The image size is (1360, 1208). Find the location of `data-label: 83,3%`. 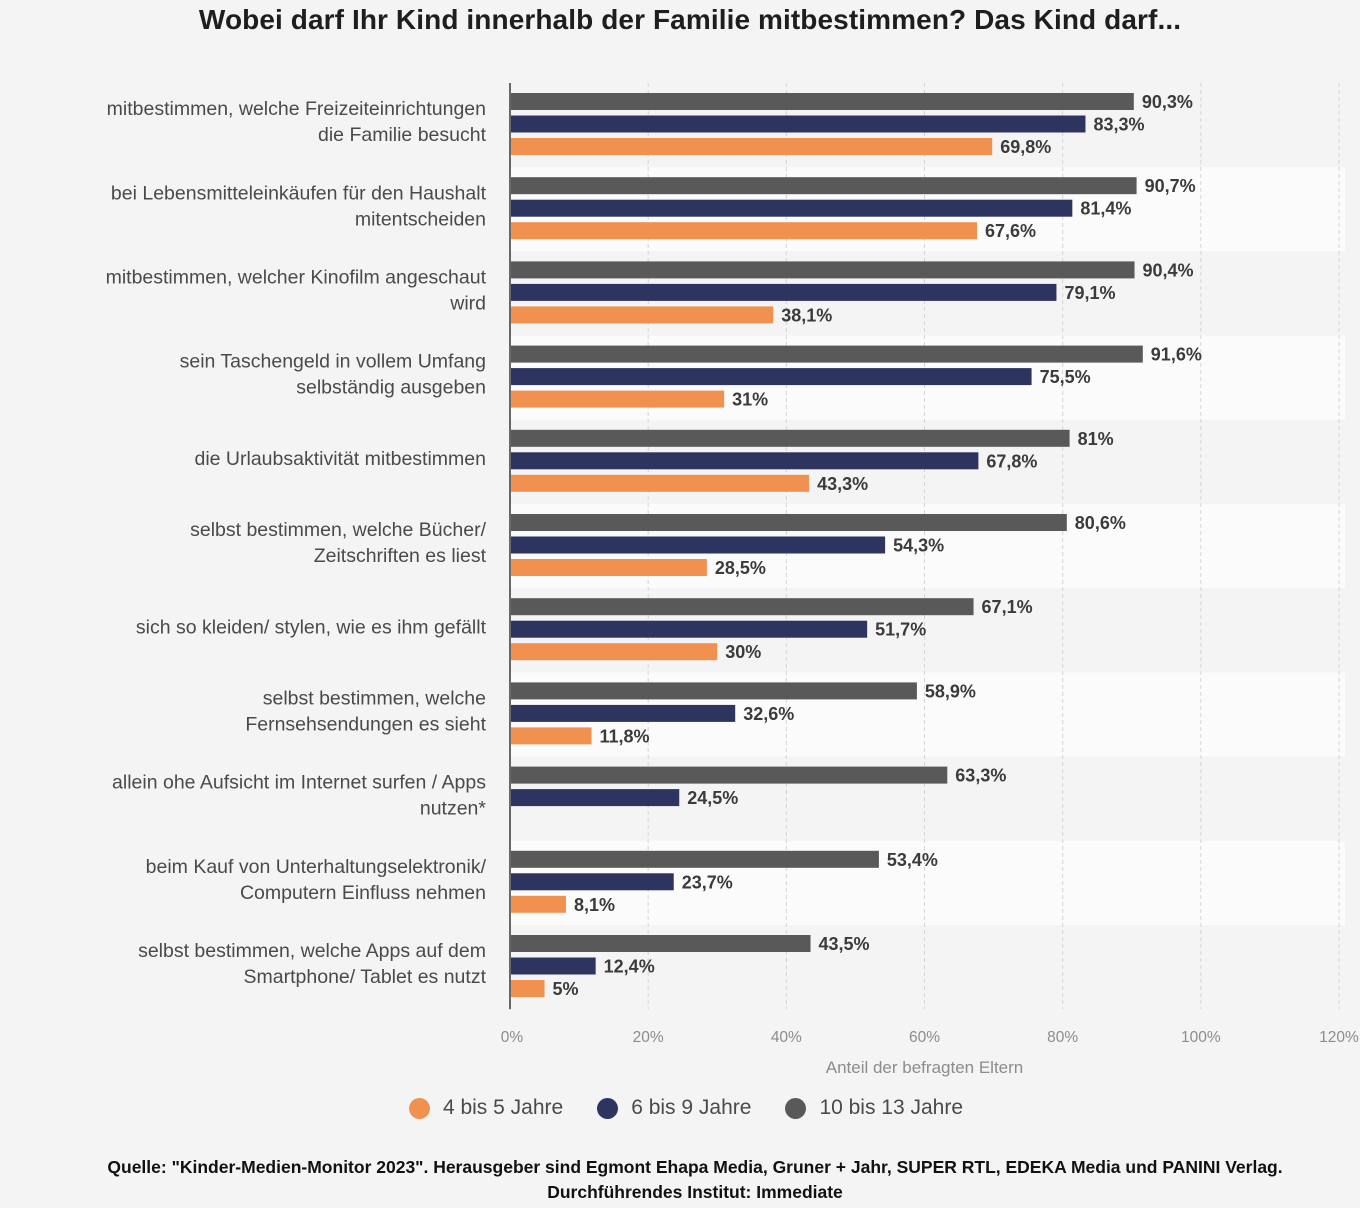

data-label: 83,3% is located at coordinates (1118, 125).